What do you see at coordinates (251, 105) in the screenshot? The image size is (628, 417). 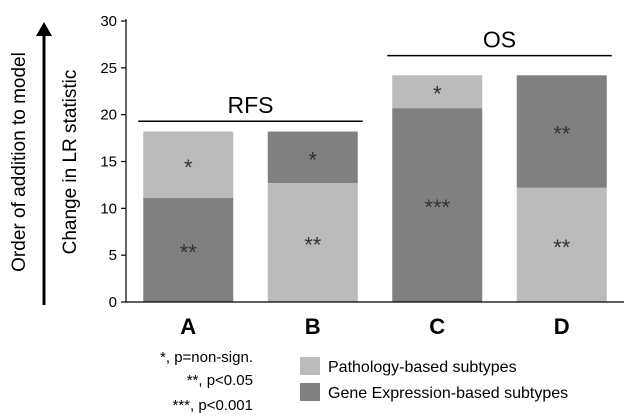 I see `group-label-rfs: RFS` at bounding box center [251, 105].